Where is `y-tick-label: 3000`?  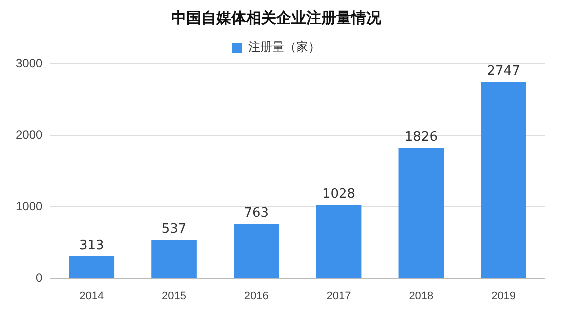
y-tick-label: 3000 is located at coordinates (30, 63).